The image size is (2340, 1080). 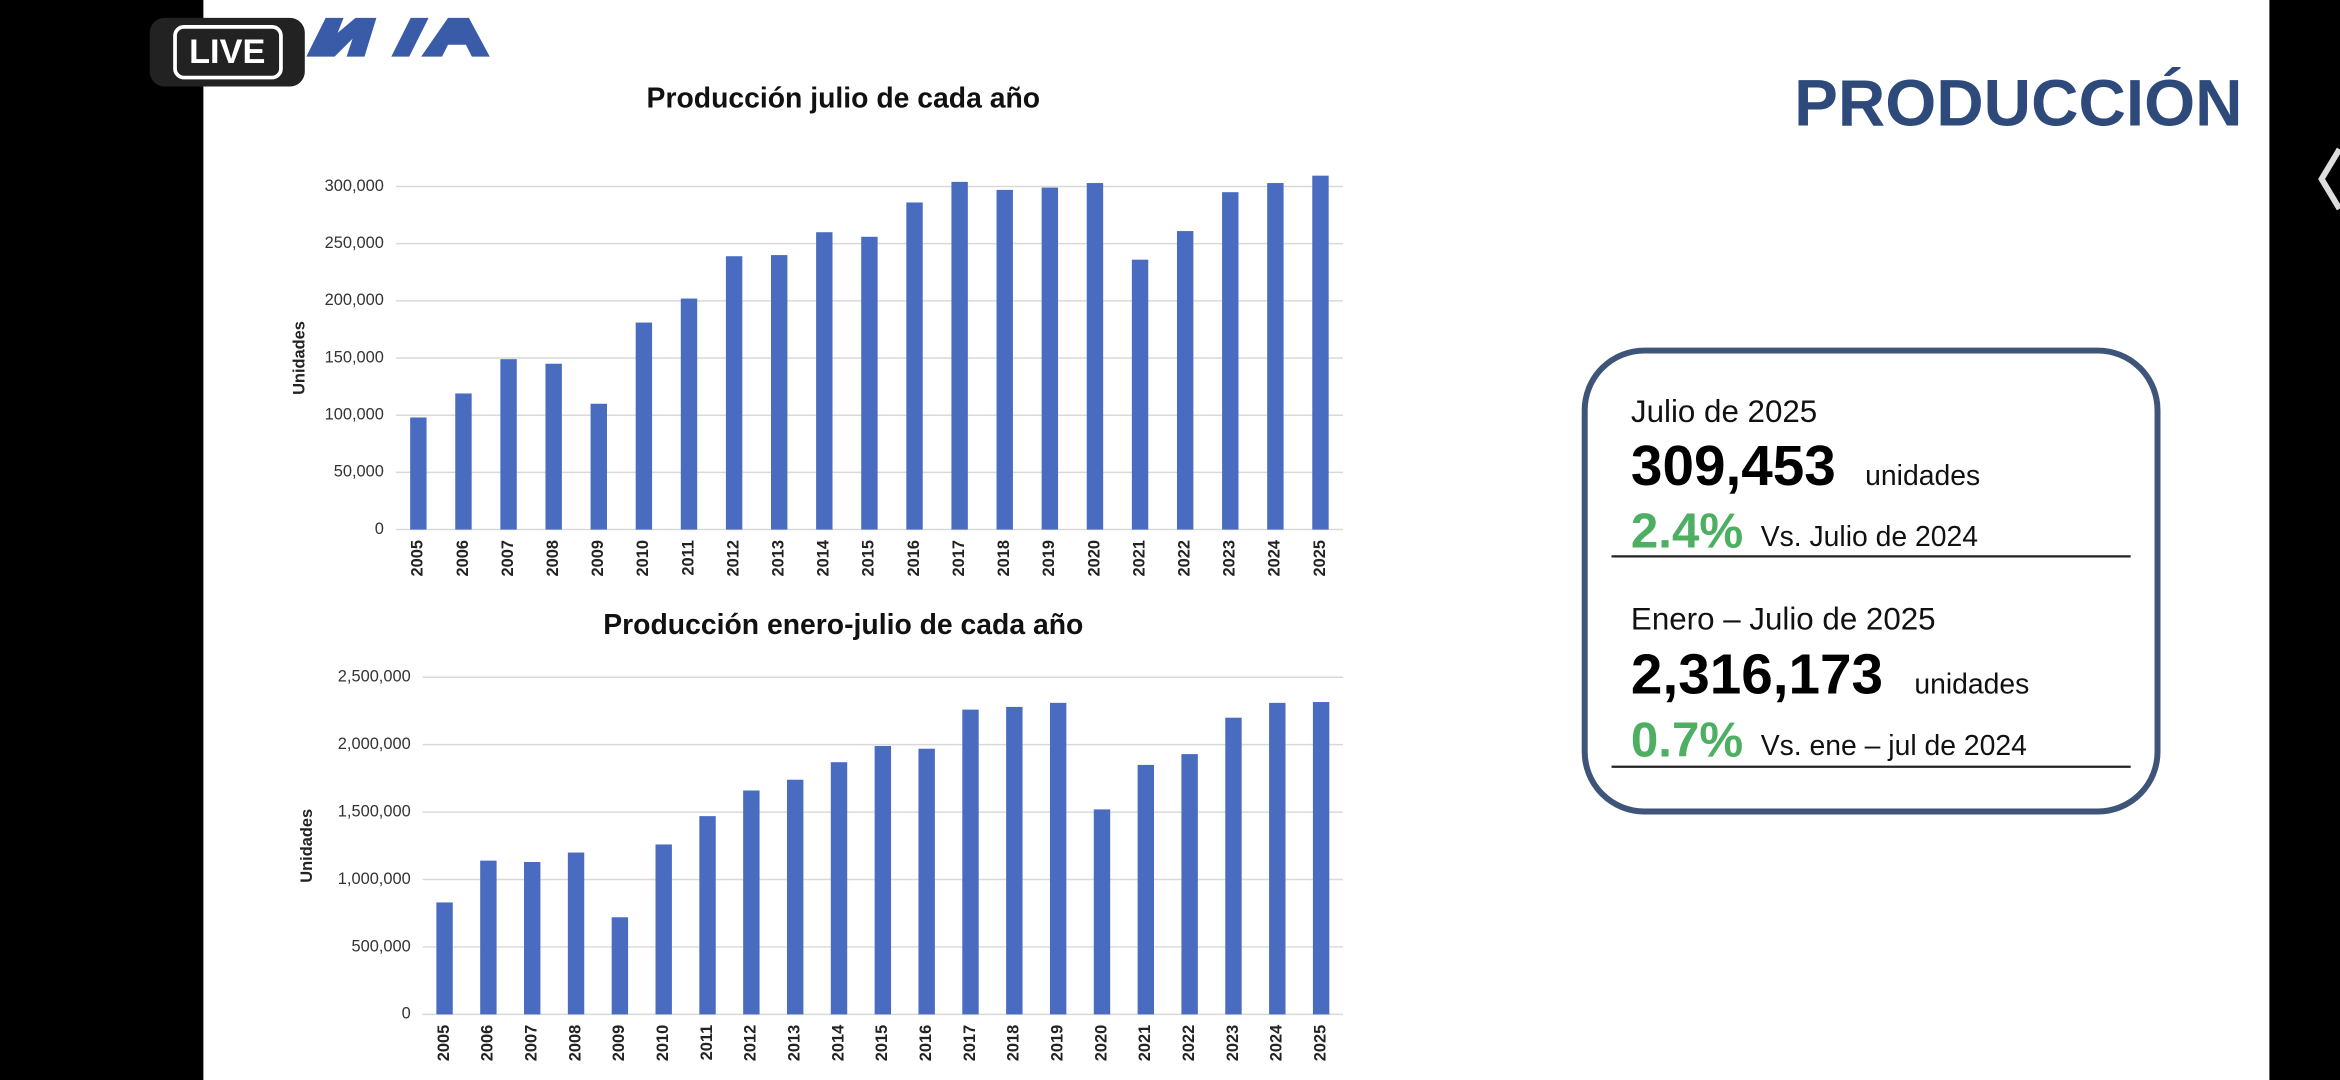 I want to click on x-tick-label: 2013, so click(x=795, y=1043).